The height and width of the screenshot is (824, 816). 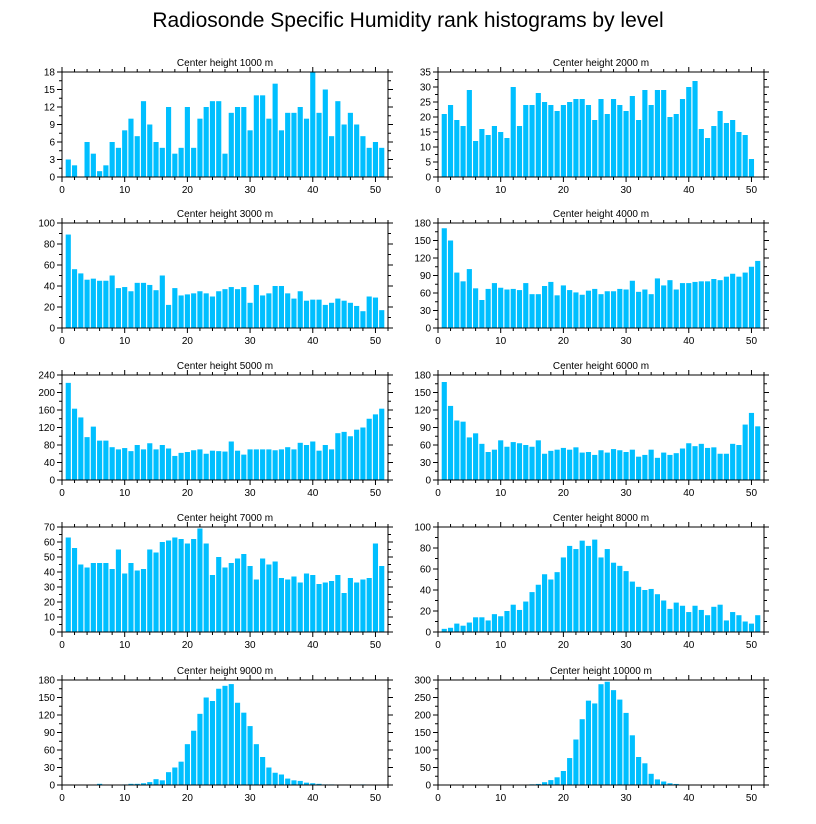 What do you see at coordinates (46, 411) in the screenshot?
I see `y-tick-label: 160` at bounding box center [46, 411].